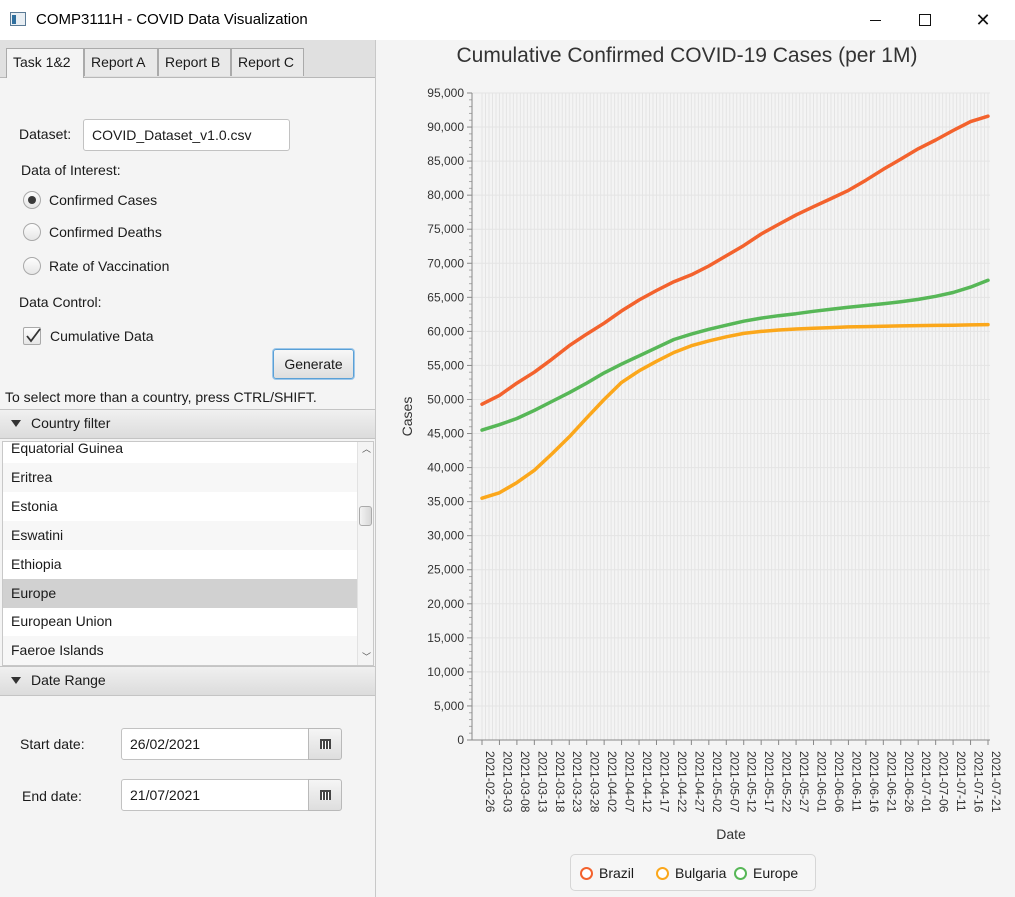  Describe the element at coordinates (180, 535) in the screenshot. I see `list-item: Eswatini` at that location.